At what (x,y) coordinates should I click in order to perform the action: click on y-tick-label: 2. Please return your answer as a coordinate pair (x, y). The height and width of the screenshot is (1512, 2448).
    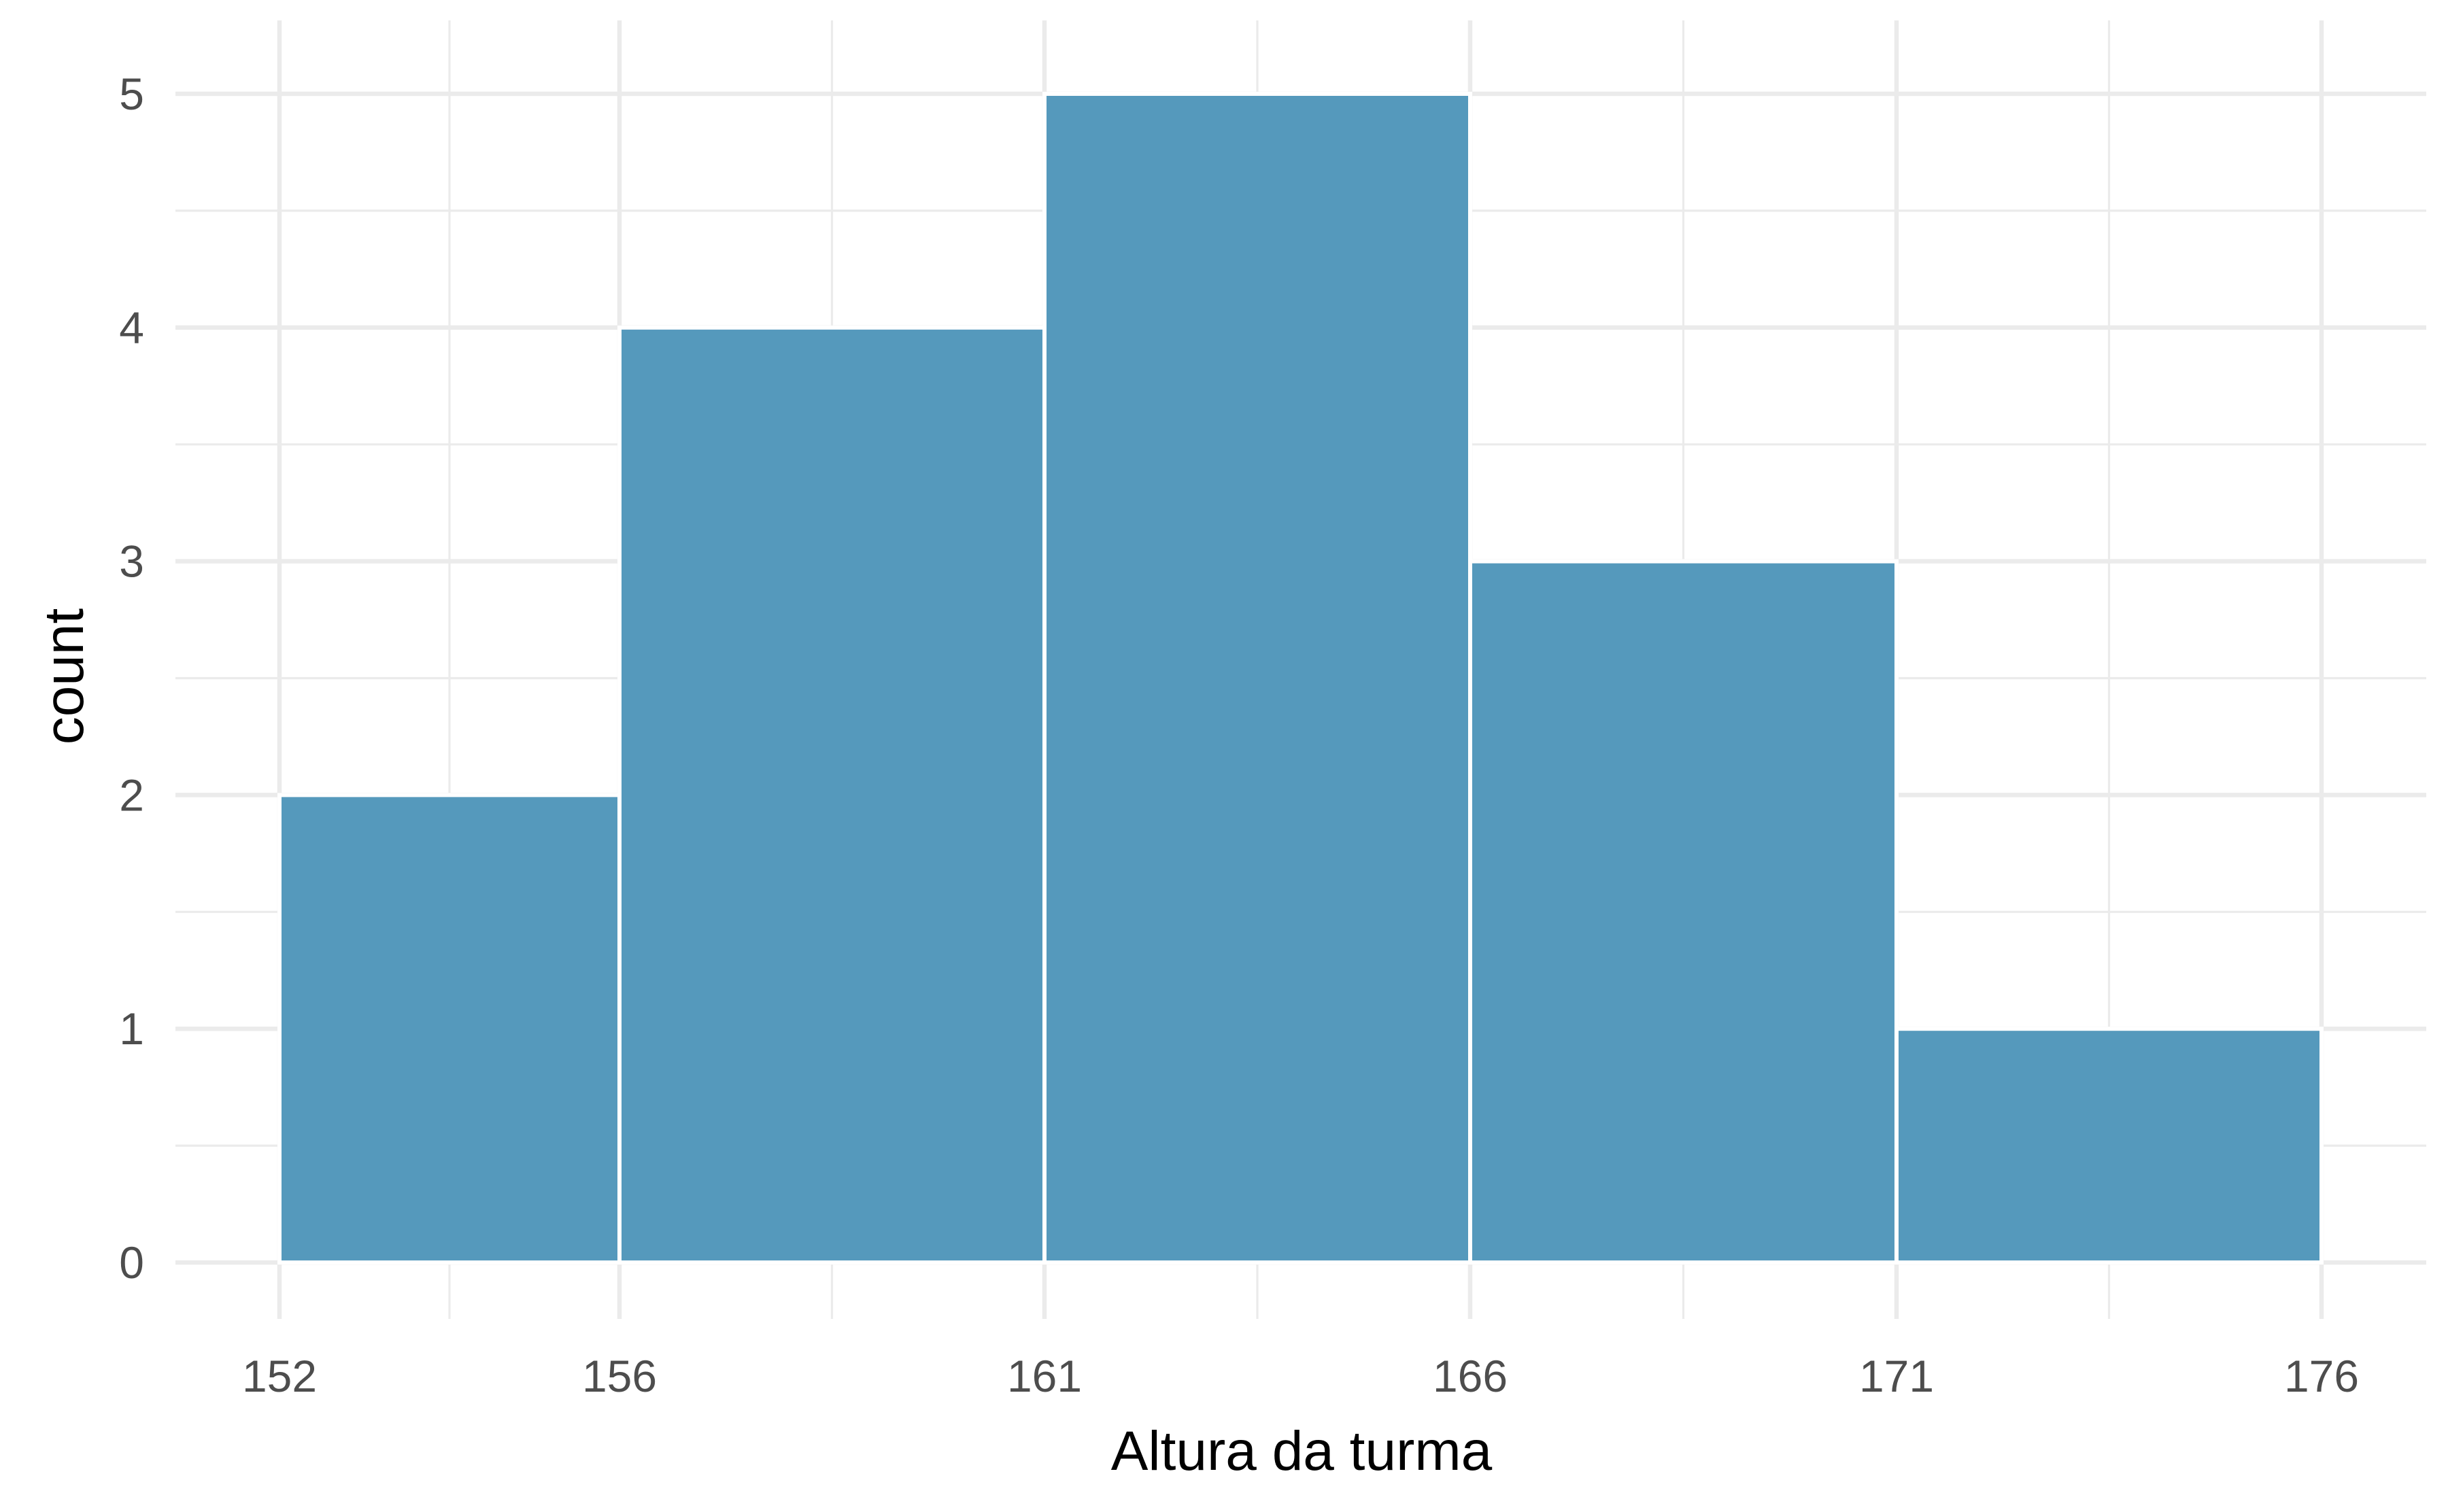
    Looking at the image, I should click on (132, 795).